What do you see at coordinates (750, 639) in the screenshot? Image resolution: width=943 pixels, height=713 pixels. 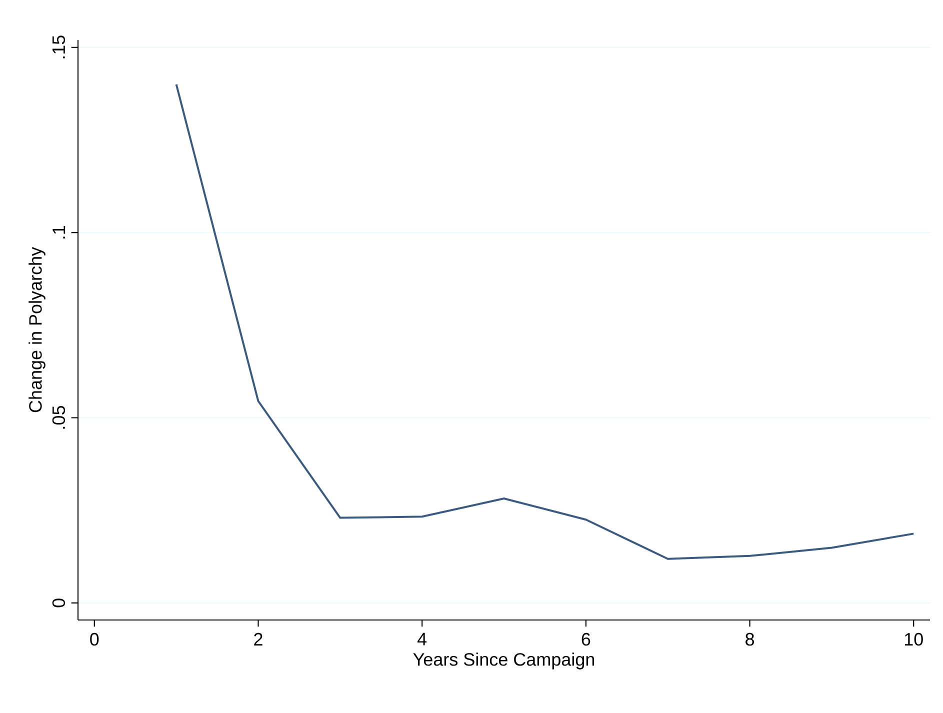 I see `x-tick-label: 8` at bounding box center [750, 639].